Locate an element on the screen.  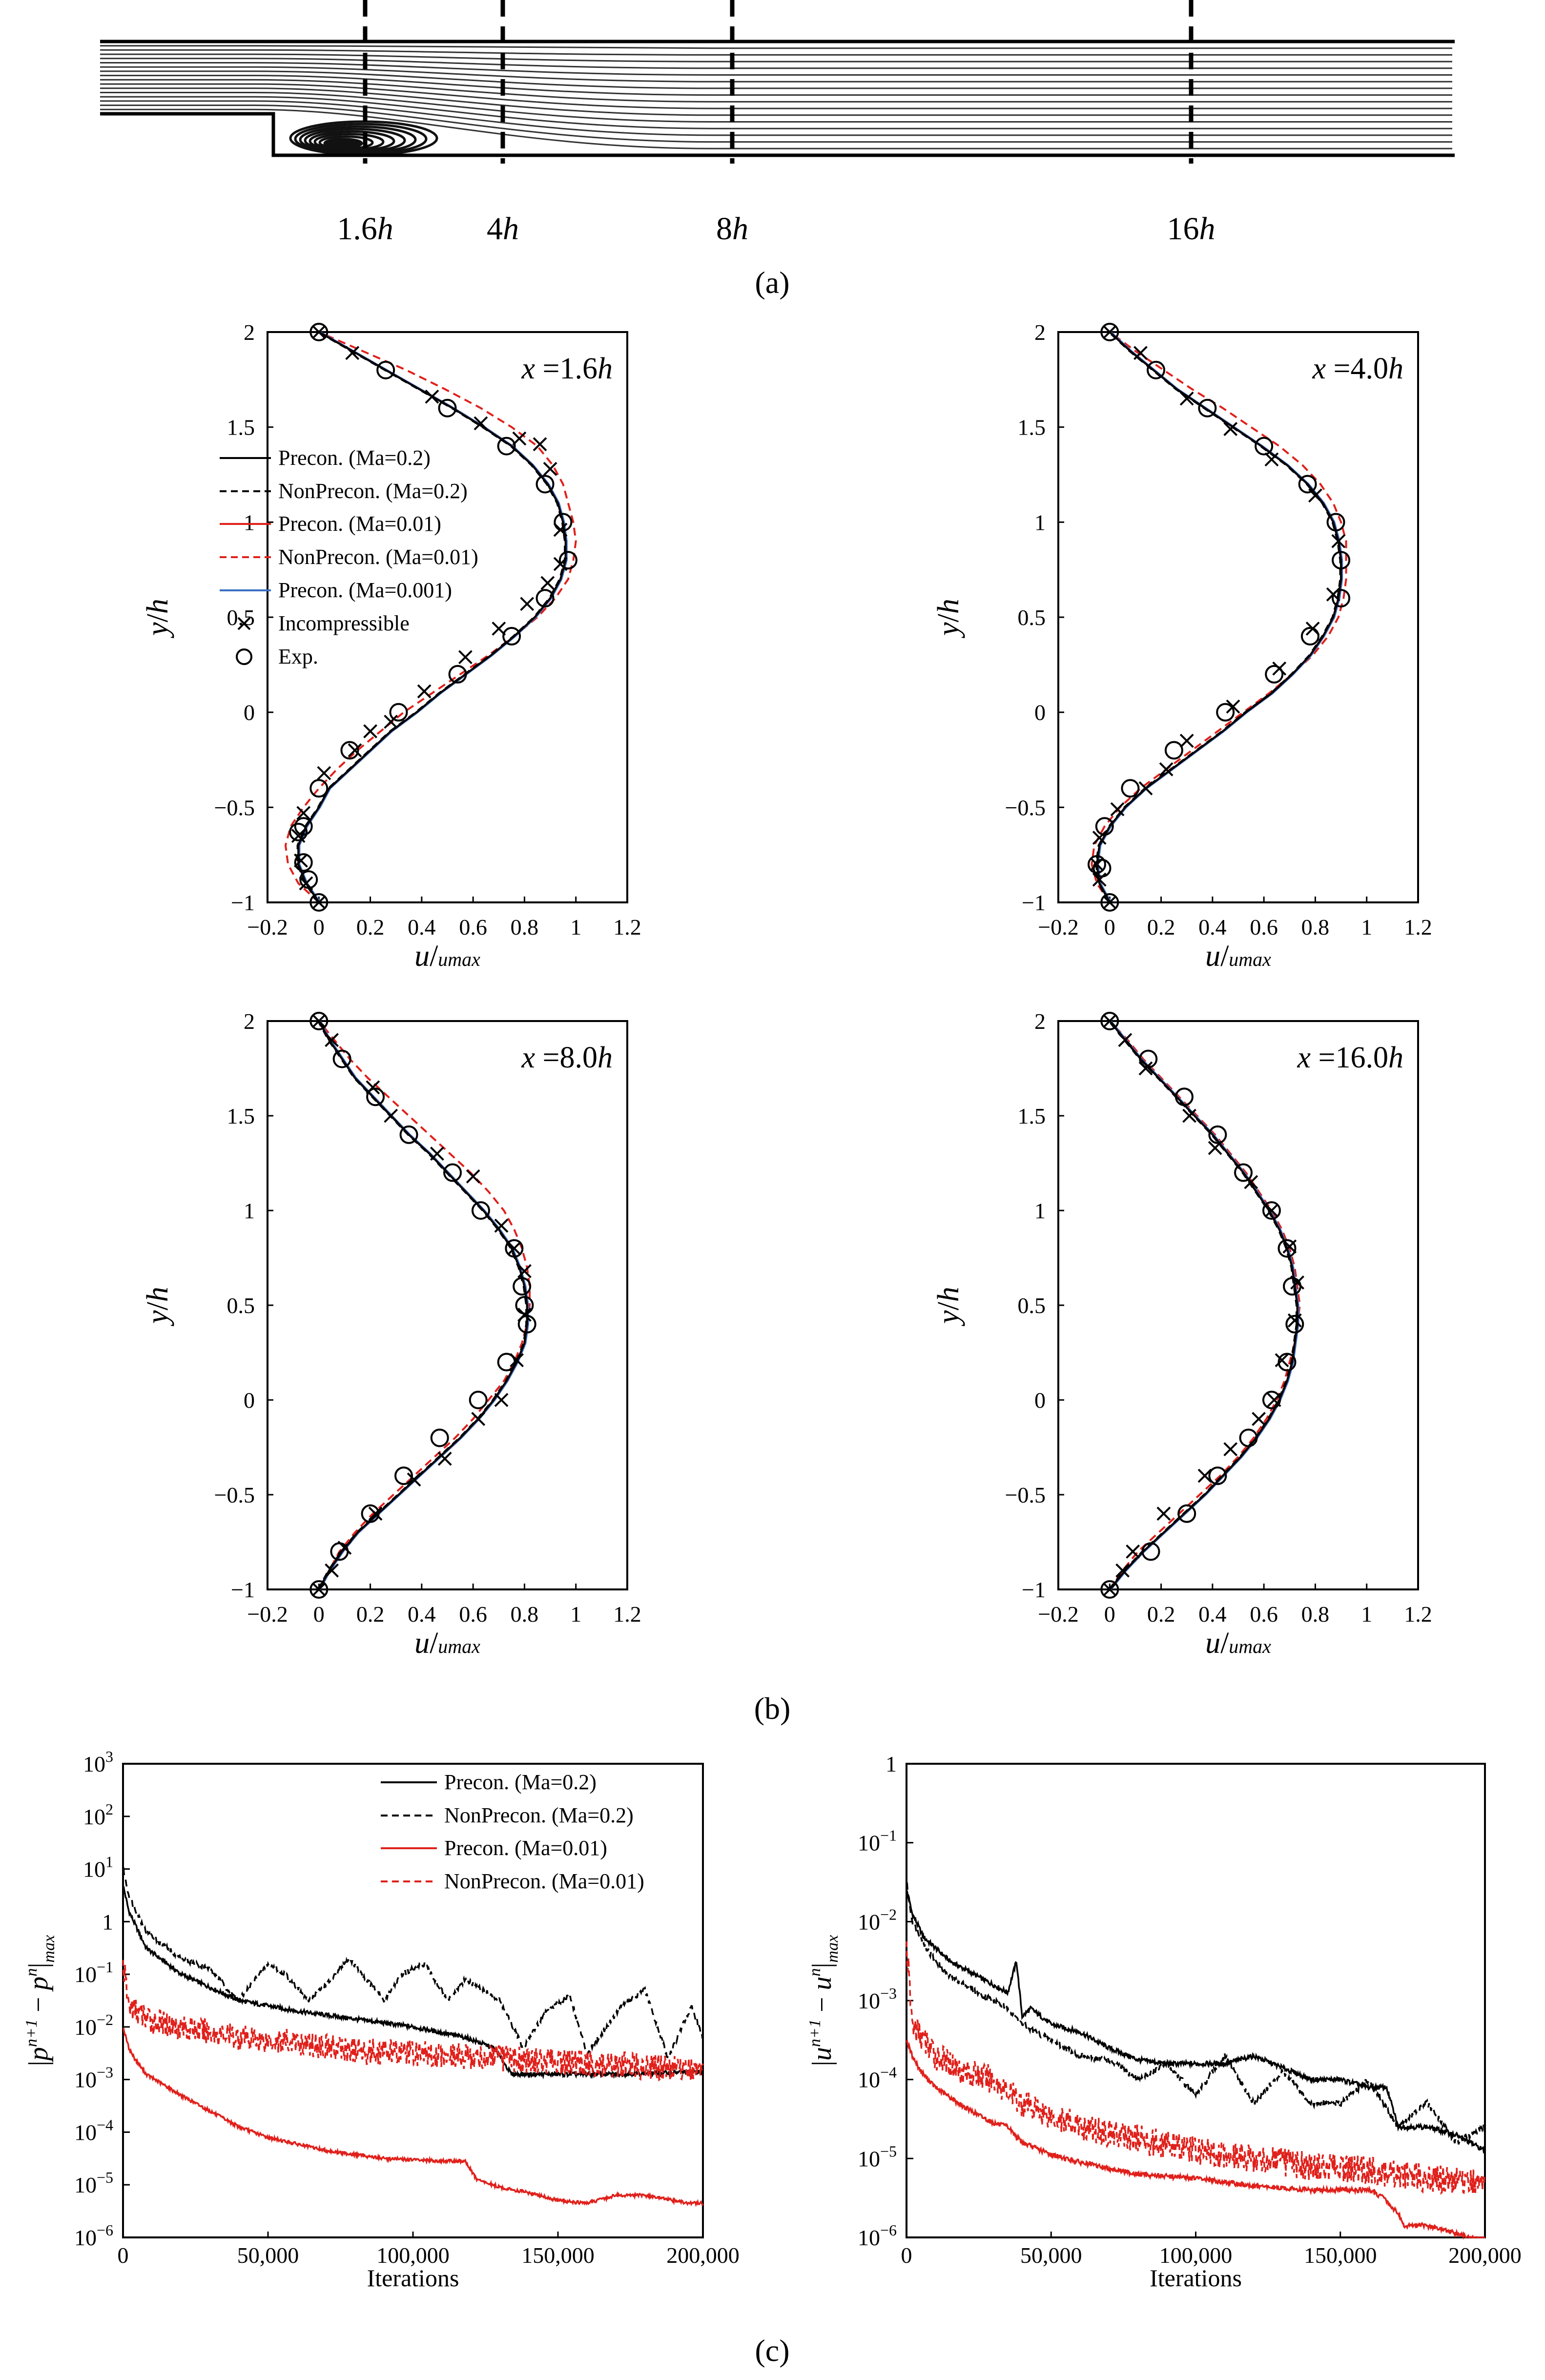
legend-marker-cross is located at coordinates (244, 623).